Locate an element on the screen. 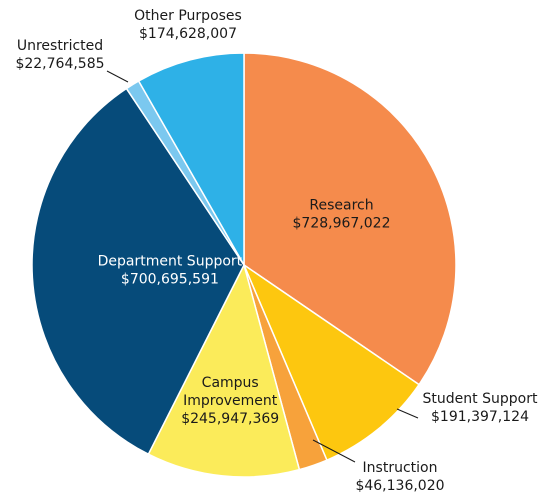 This screenshot has width=545, height=504. pie-slice-campus-improvement is located at coordinates (224, 370).